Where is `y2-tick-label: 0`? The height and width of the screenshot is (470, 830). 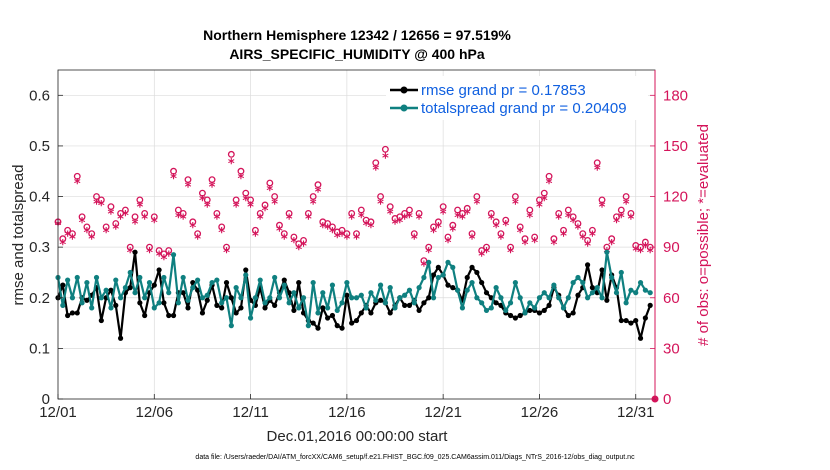 y2-tick-label: 0 is located at coordinates (667, 399).